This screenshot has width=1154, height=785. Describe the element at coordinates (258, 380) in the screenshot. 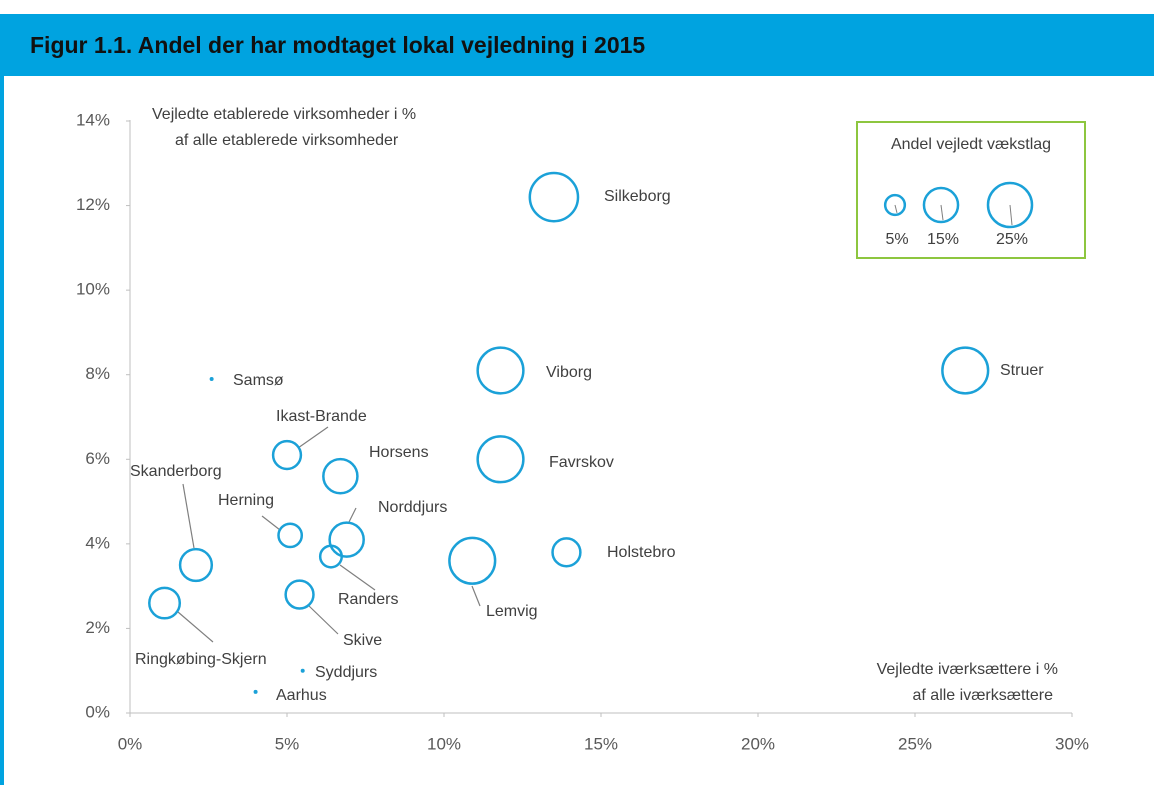

I see `point-label: Samsø` at that location.